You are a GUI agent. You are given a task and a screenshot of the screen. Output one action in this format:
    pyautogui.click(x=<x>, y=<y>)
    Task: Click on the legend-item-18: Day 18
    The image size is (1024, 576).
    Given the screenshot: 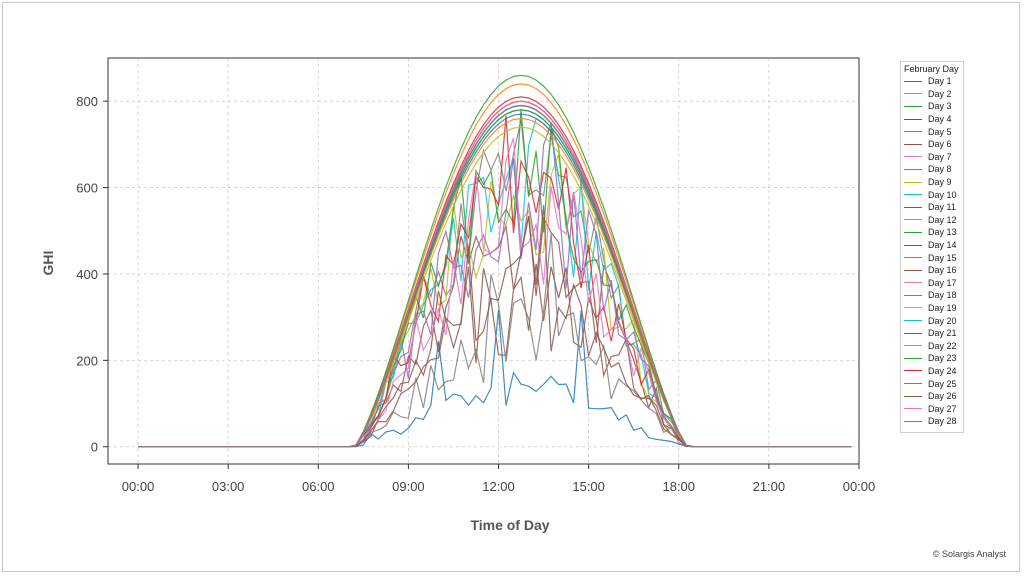 What is the action you would take?
    pyautogui.click(x=932, y=295)
    